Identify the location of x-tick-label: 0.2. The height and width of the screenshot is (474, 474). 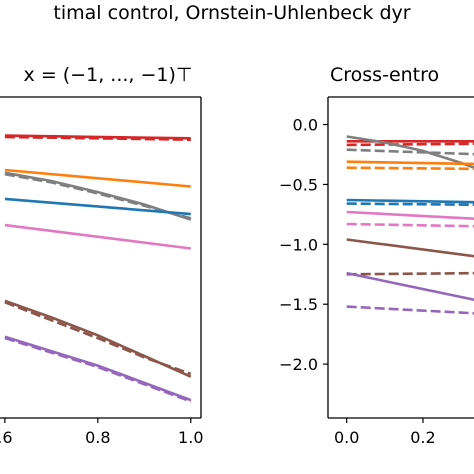
(422, 437).